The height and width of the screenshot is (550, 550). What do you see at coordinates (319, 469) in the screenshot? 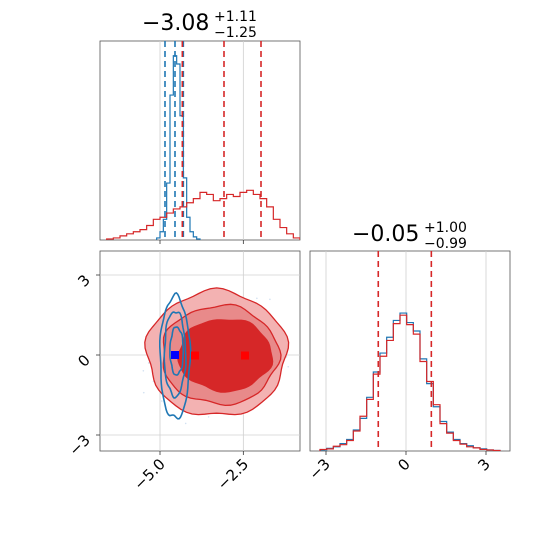
I see `x-tick-label-param2: −3` at bounding box center [319, 469].